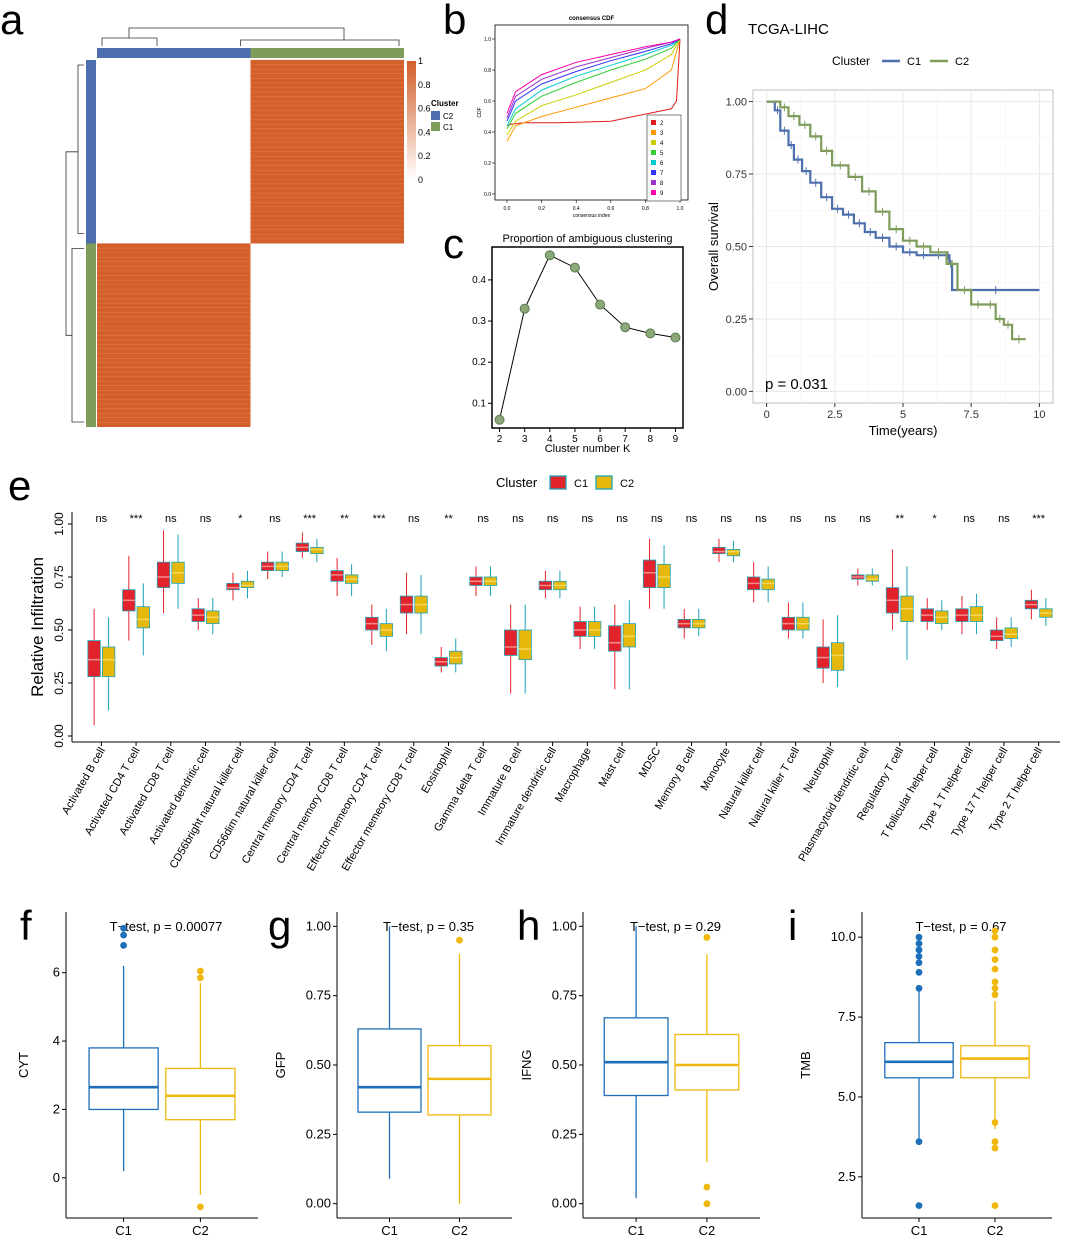  Describe the element at coordinates (662, 134) in the screenshot. I see `cdf-legend-label: 3` at that location.